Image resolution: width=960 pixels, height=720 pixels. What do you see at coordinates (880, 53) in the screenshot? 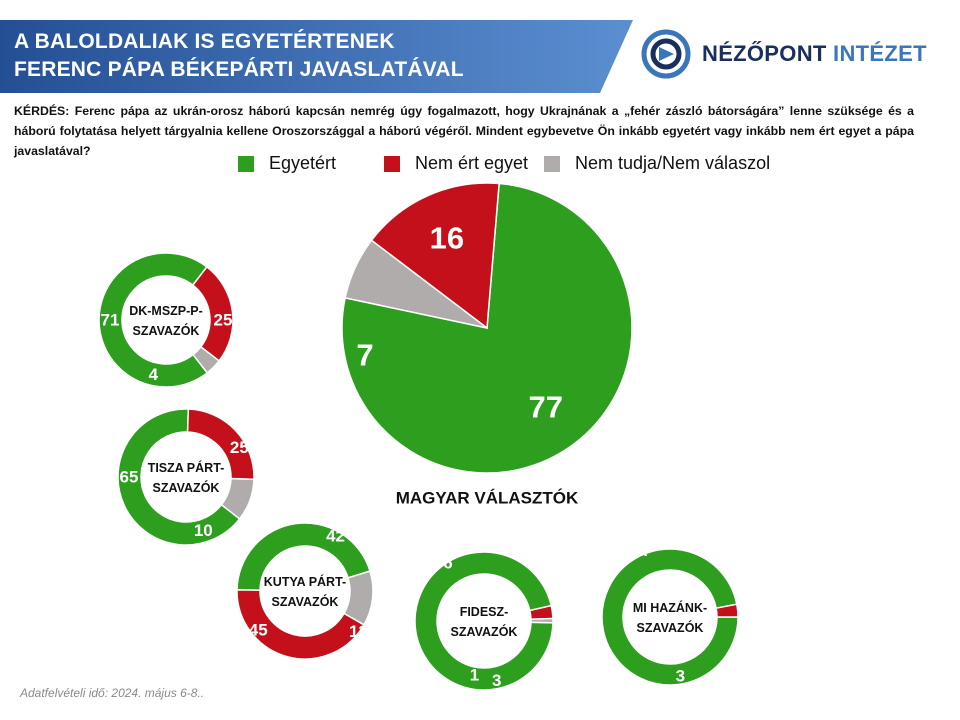
I see `brand-part-2: INTÉZET` at bounding box center [880, 53].